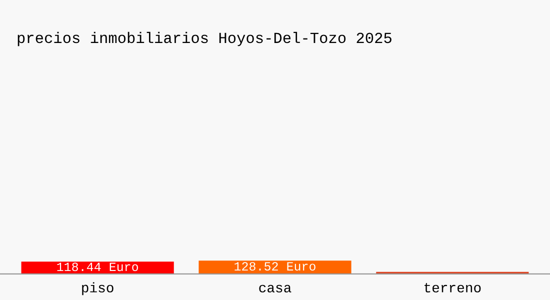  Describe the element at coordinates (275, 266) in the screenshot. I see `data-label: 128.52 Euro` at that location.